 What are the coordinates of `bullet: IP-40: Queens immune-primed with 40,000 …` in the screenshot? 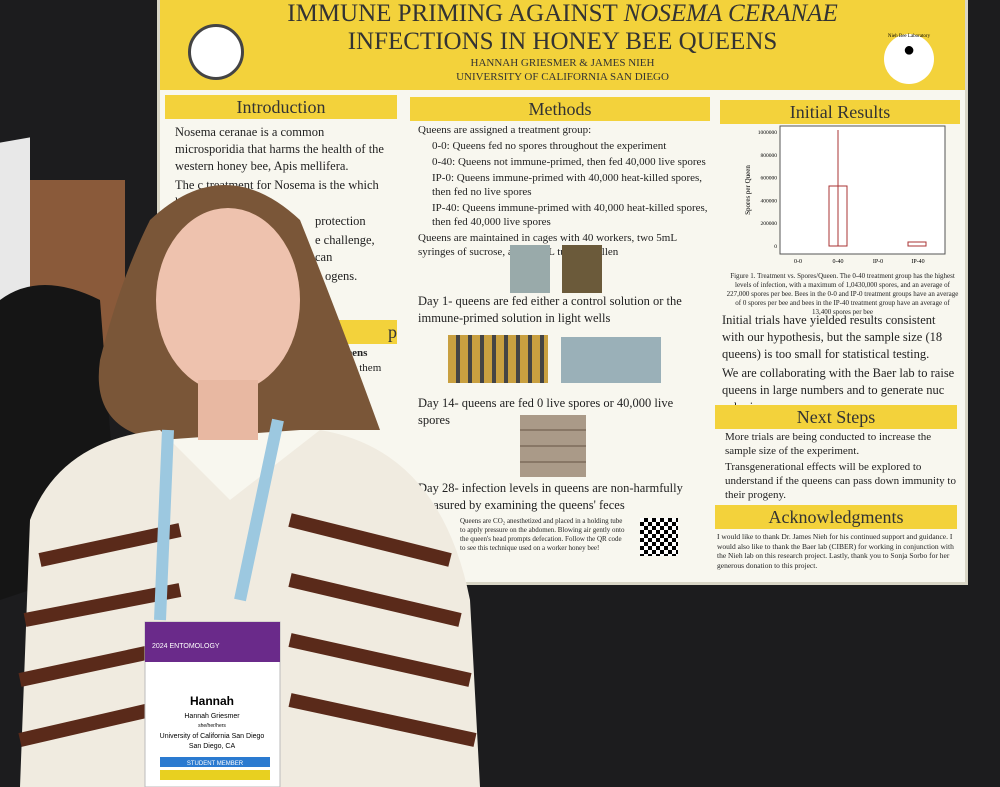 It's located at (570, 215).